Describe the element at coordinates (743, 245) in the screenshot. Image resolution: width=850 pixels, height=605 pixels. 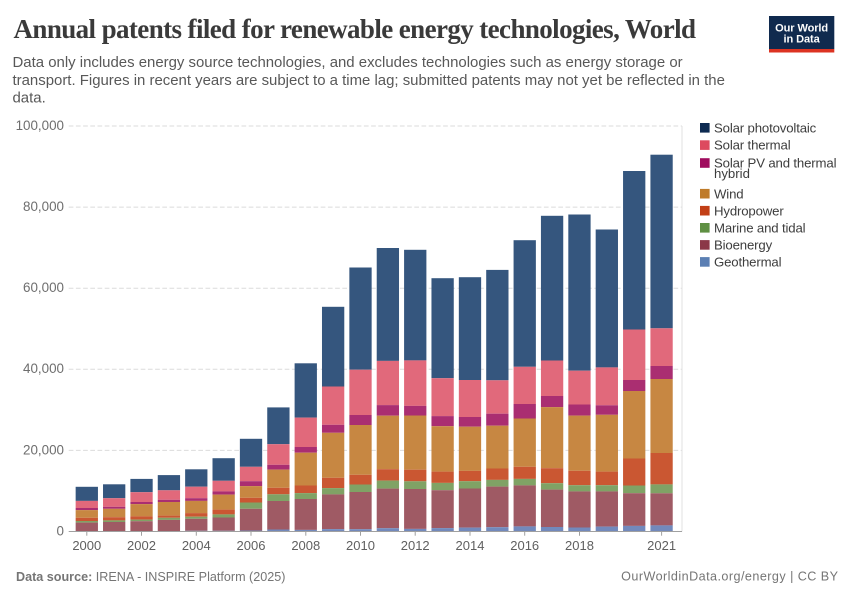
I see `svg-text: Bioenergy` at that location.